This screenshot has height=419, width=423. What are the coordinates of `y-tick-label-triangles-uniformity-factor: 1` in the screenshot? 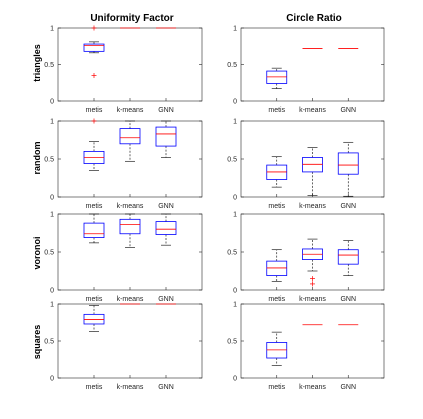 It's located at (52, 29).